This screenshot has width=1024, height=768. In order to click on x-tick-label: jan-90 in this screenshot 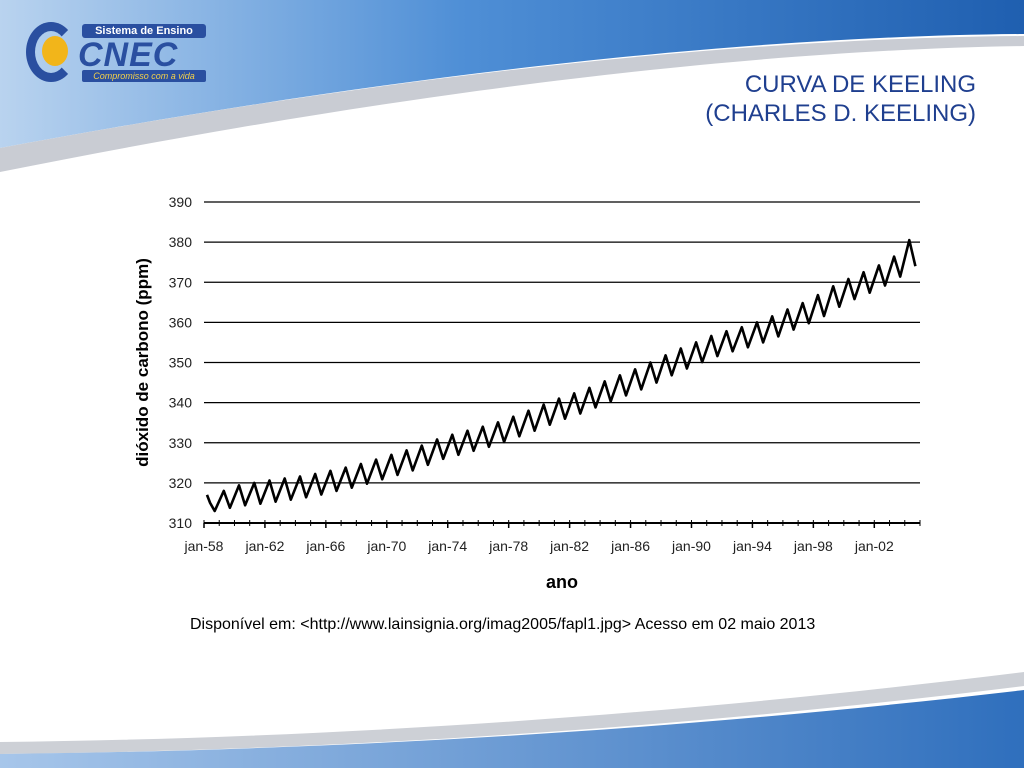, I will do `click(691, 546)`.